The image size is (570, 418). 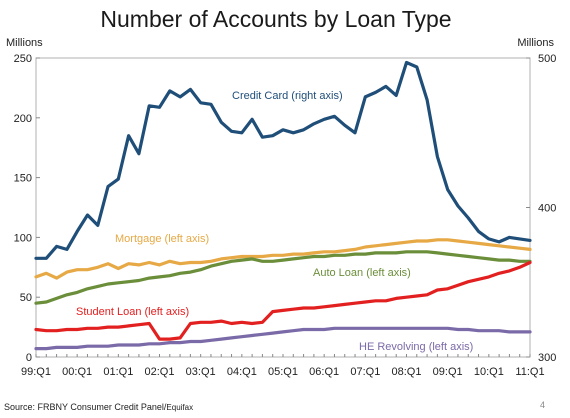 What do you see at coordinates (324, 372) in the screenshot?
I see `x-tick-label: 06:Q1` at bounding box center [324, 372].